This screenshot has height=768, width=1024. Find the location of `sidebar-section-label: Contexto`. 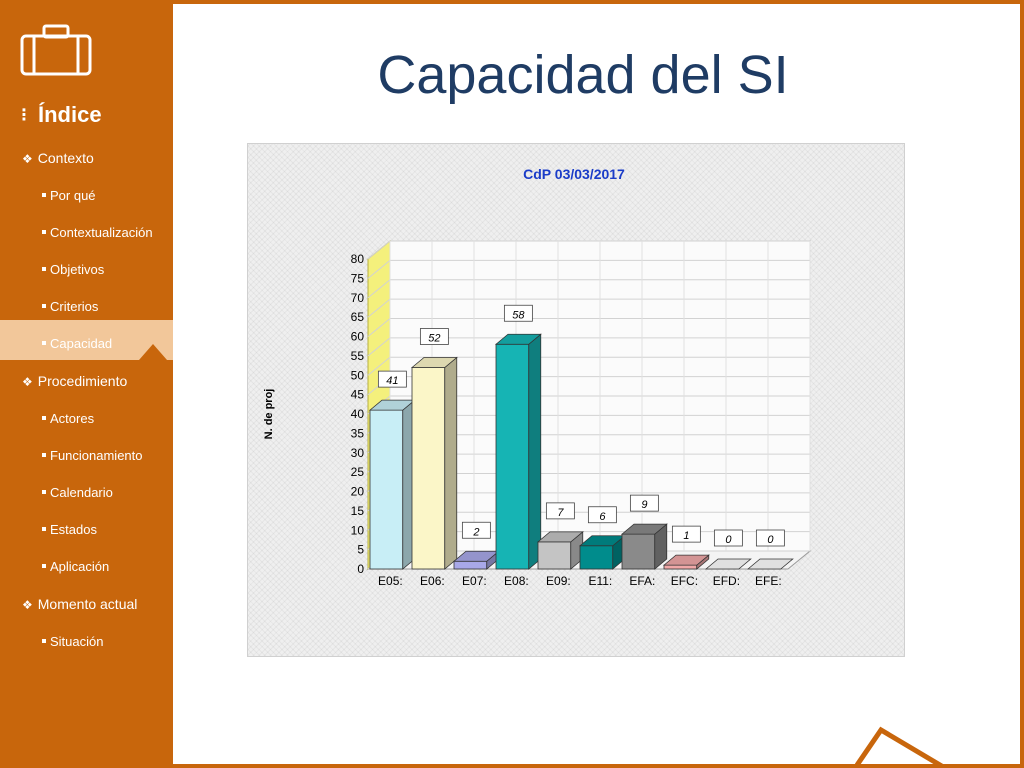

sidebar-section-label: Contexto is located at coordinates (65, 158).